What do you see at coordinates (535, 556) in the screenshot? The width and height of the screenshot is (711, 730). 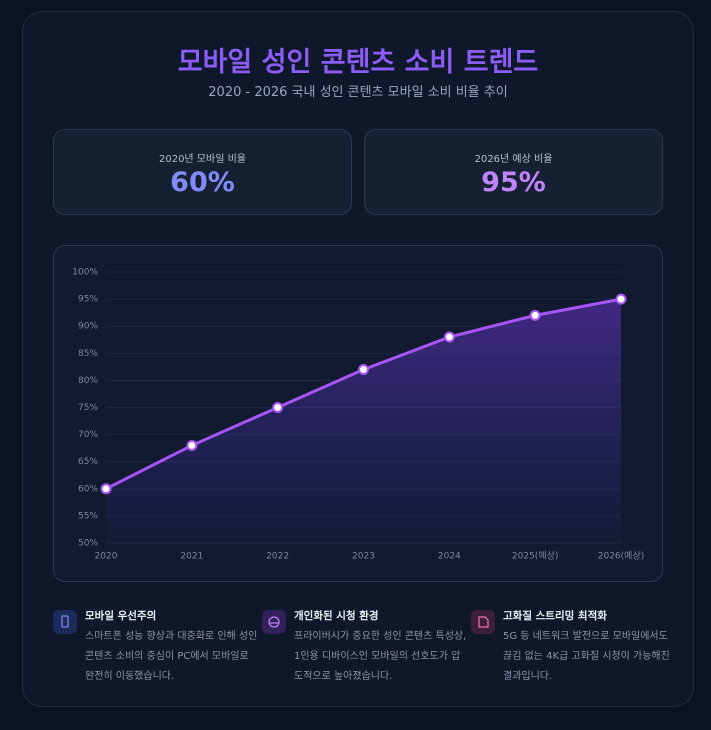 I see `x-tick-label: 2025(예상)` at bounding box center [535, 556].